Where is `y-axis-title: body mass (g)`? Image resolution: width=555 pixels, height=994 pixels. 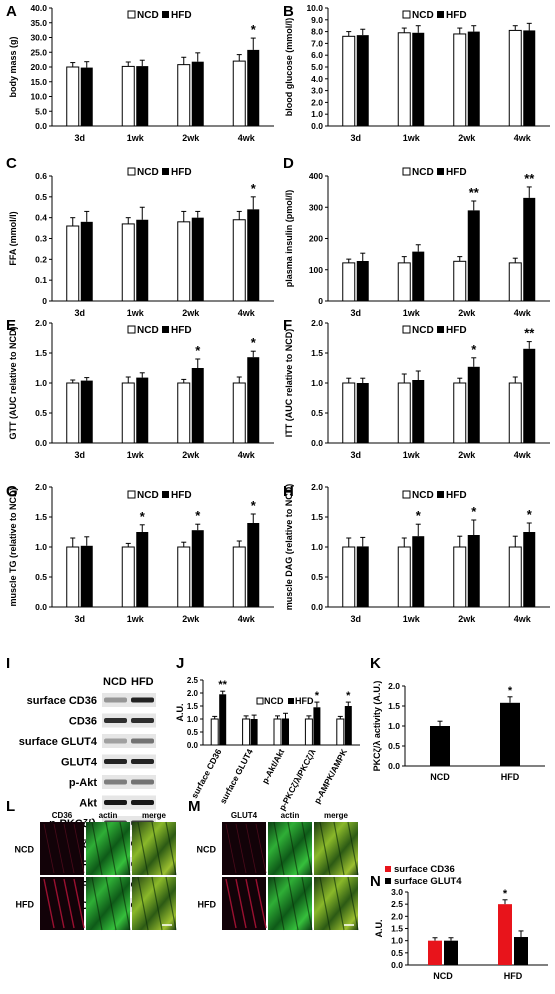
y-axis-title: body mass (g) is located at coordinates (13, 66).